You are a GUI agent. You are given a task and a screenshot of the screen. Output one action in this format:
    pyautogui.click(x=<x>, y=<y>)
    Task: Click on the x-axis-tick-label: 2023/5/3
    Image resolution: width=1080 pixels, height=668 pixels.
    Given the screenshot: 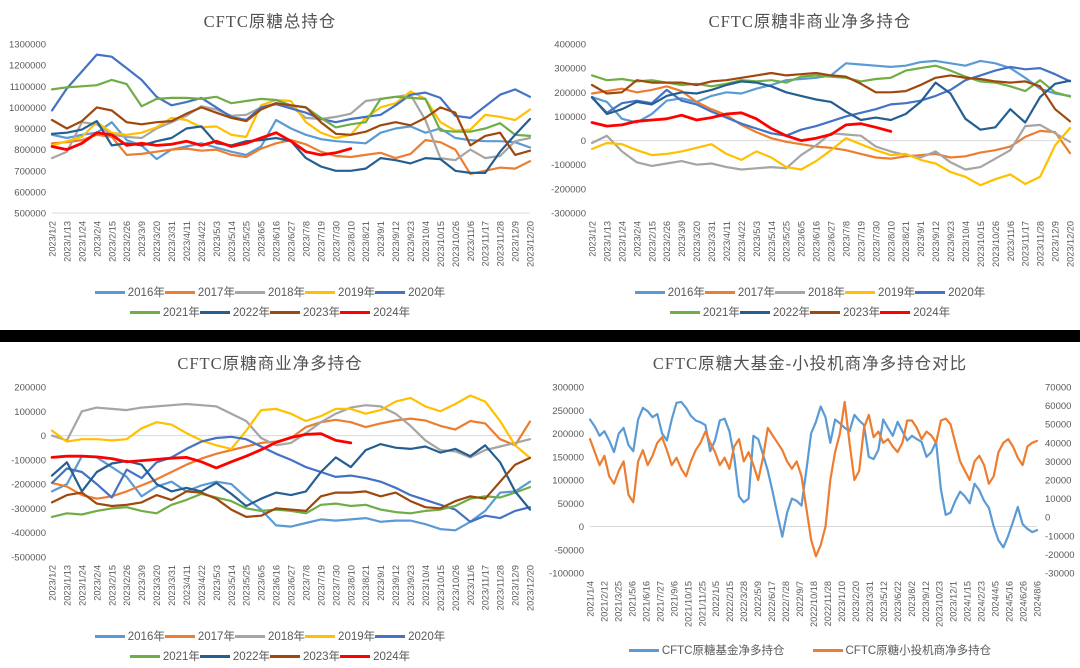 What is the action you would take?
    pyautogui.click(x=217, y=583)
    